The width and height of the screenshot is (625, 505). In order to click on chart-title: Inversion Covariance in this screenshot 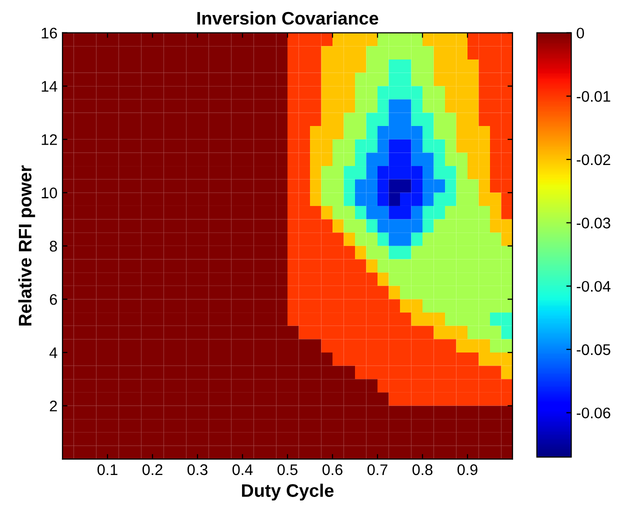, I will do `click(287, 18)`.